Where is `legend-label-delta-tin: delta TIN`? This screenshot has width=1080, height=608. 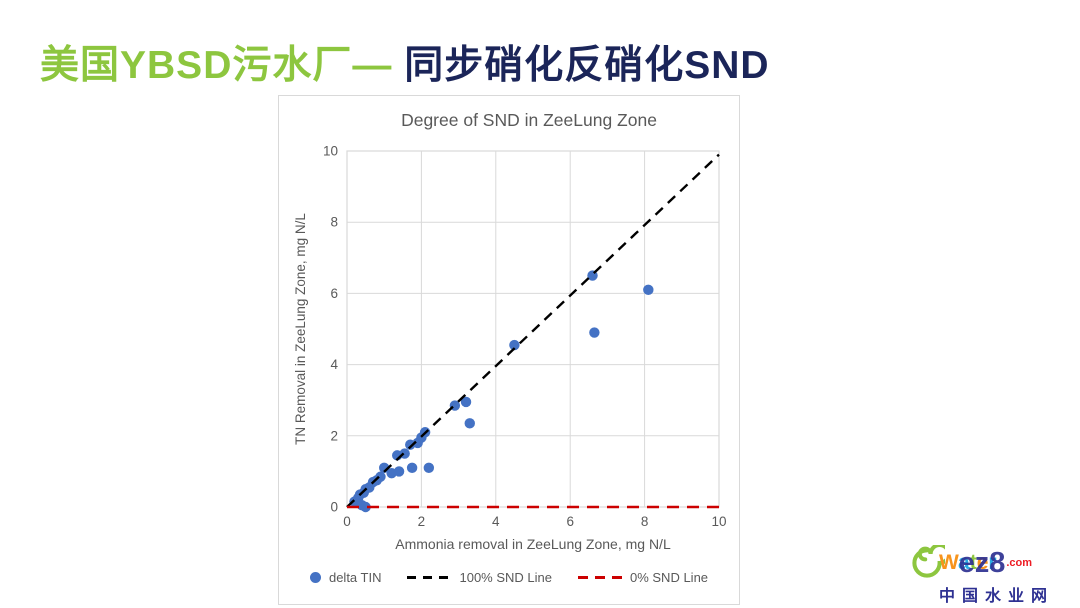
legend-label-delta-tin: delta TIN is located at coordinates (355, 577).